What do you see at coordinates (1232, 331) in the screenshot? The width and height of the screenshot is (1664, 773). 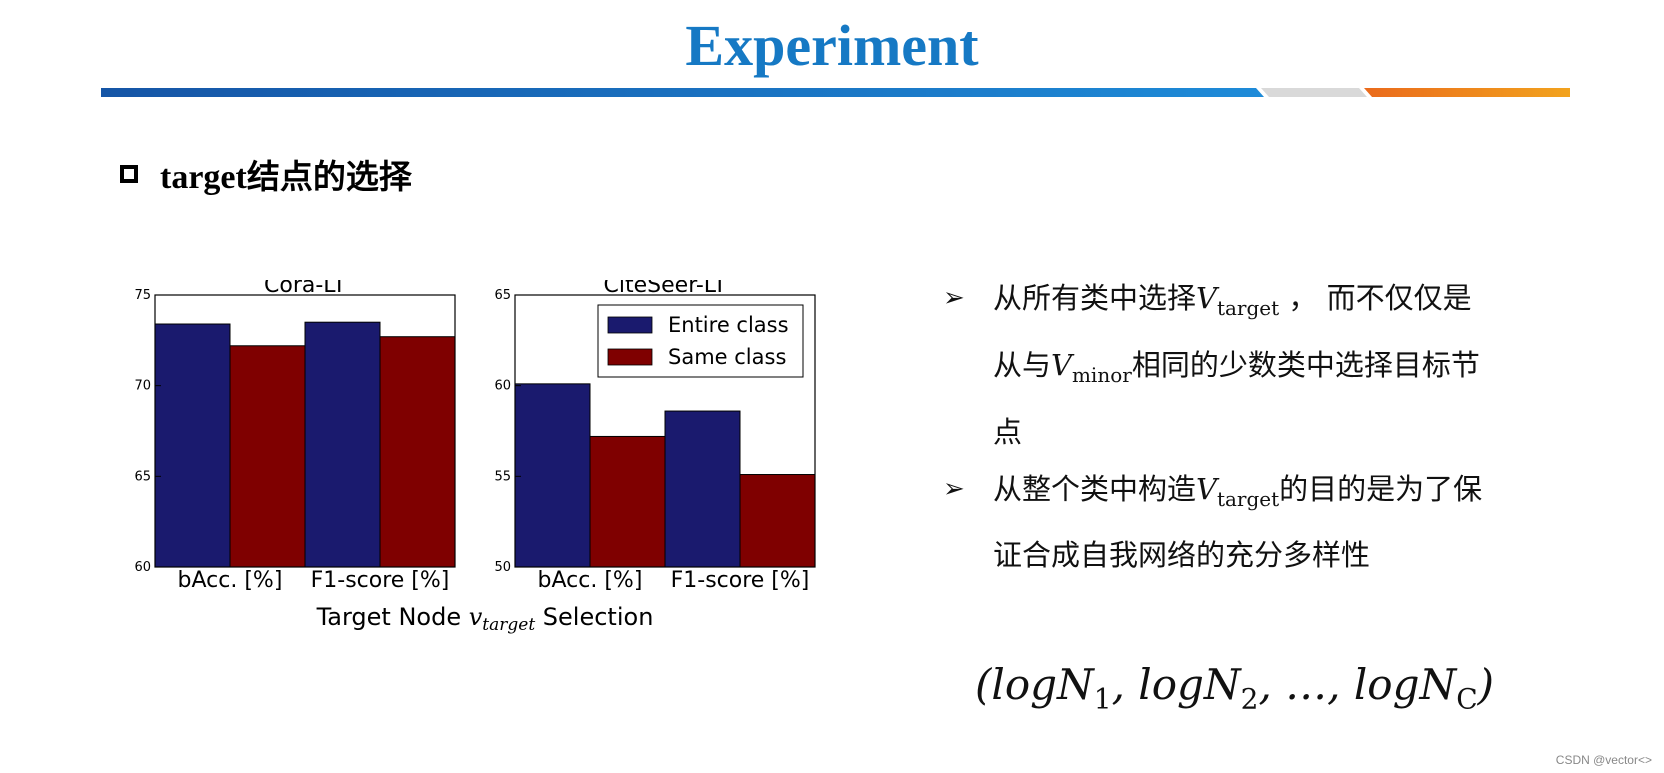 I see `bullet-text: ， 而不仅仅是从与` at bounding box center [1232, 331].